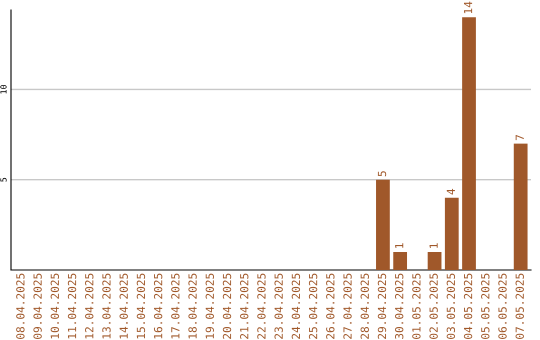 This screenshot has width=540, height=340. What do you see at coordinates (502, 306) in the screenshot?
I see `x-tick-label: 06.05.2025` at bounding box center [502, 306].